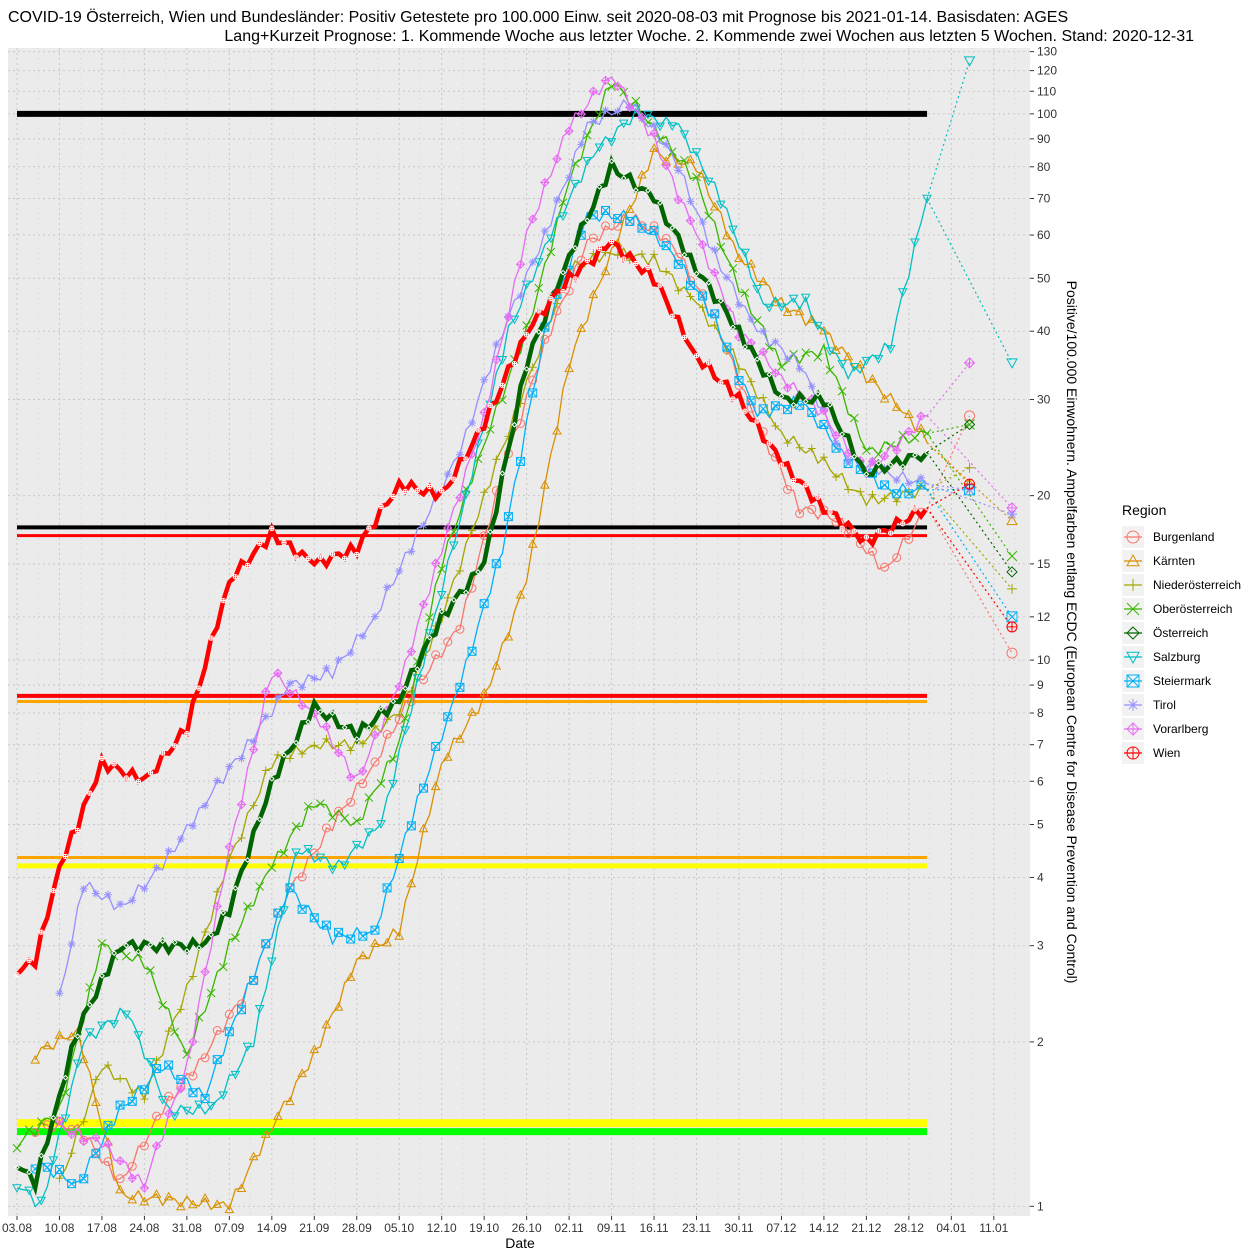  I want to click on x-tick-label: 11.01, so click(993, 1228).